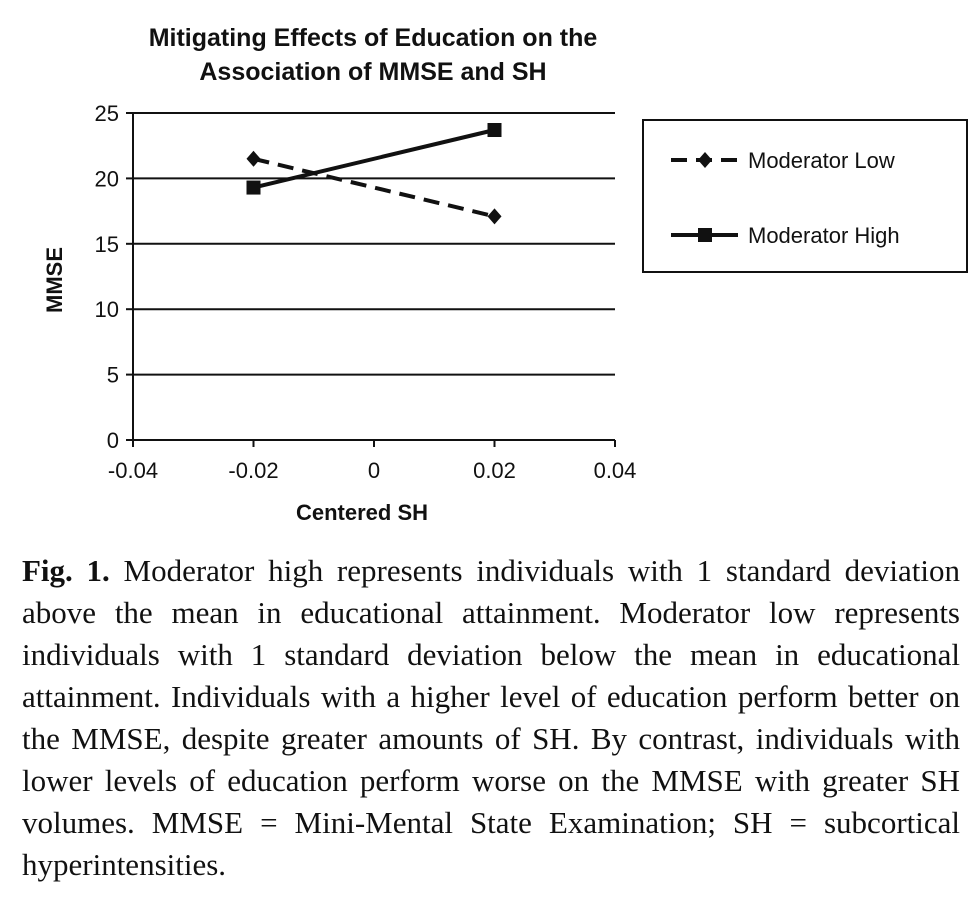 The image size is (978, 902). I want to click on series-line-moderator-high, so click(374, 159).